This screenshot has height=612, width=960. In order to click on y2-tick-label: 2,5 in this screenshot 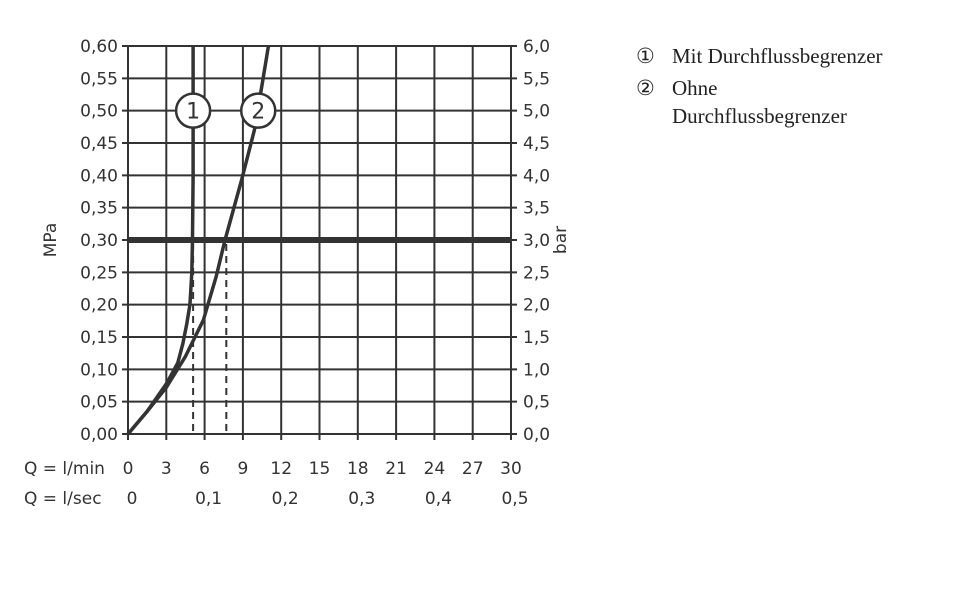, I will do `click(536, 273)`.